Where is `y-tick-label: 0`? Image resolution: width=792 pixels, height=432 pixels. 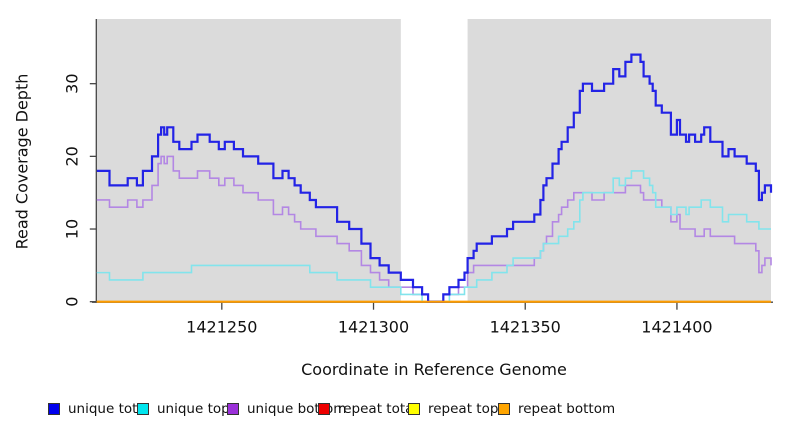
y-tick-label: 0 is located at coordinates (72, 302).